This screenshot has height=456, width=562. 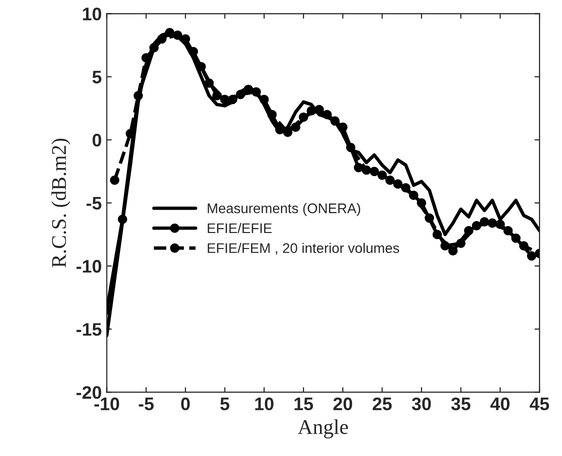 I want to click on legend-label: EFIE/FEM , 20 interior volumes, so click(x=304, y=248).